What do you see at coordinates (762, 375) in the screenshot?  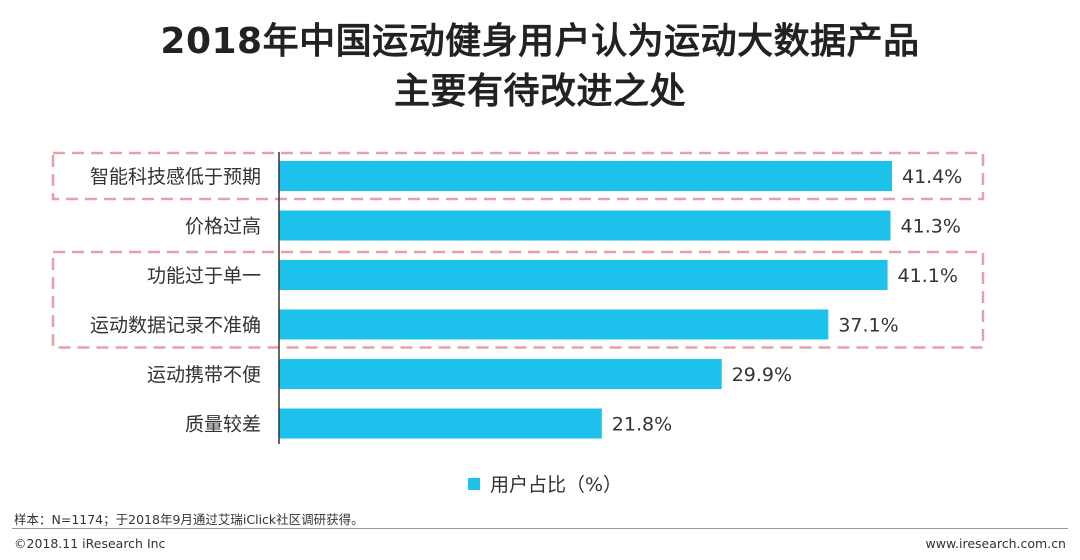 I see `value-label-5: 29.9%` at bounding box center [762, 375].